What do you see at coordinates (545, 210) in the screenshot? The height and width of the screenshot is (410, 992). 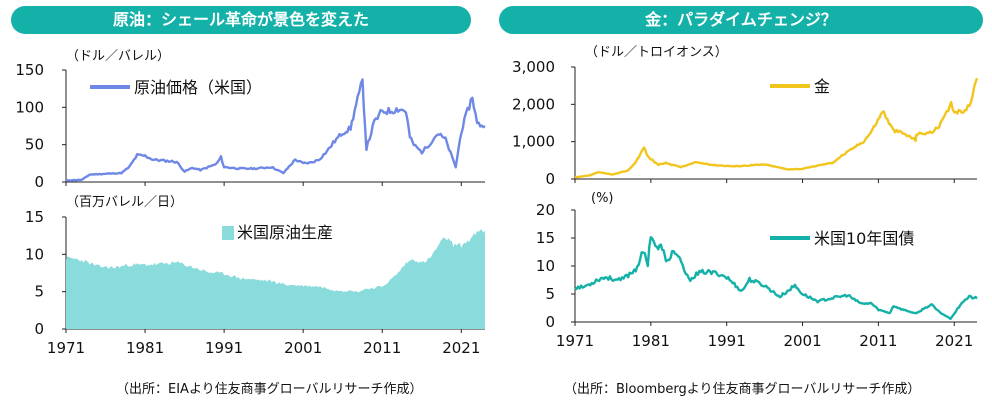 I see `y-tick-label: 20` at bounding box center [545, 210].